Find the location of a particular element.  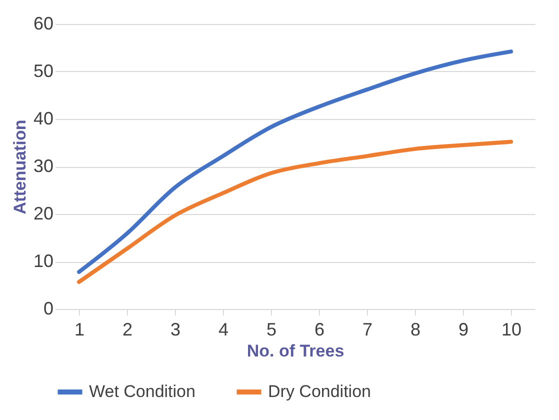

x-tick-label: 1 is located at coordinates (79, 330).